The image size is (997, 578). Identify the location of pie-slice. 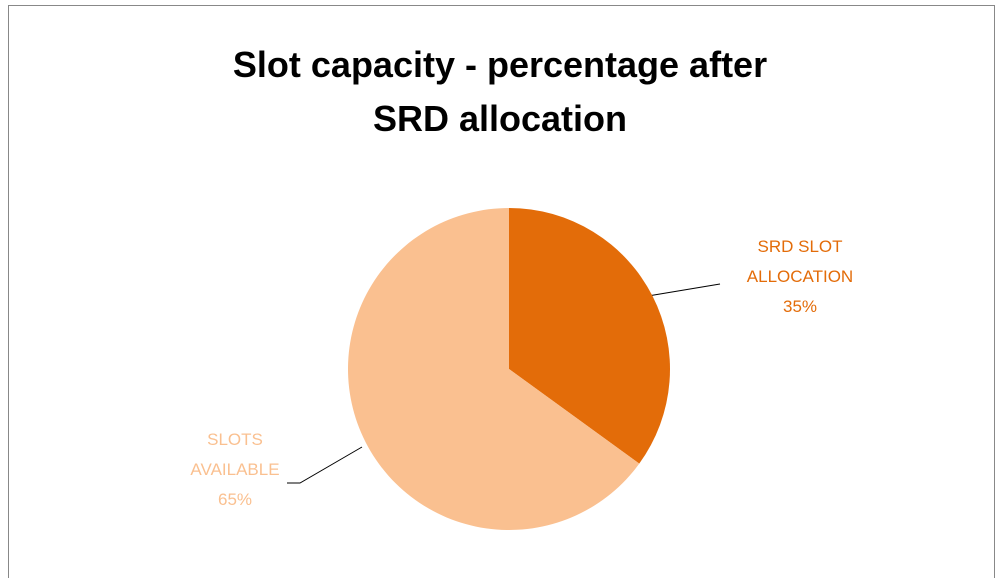
(589, 336).